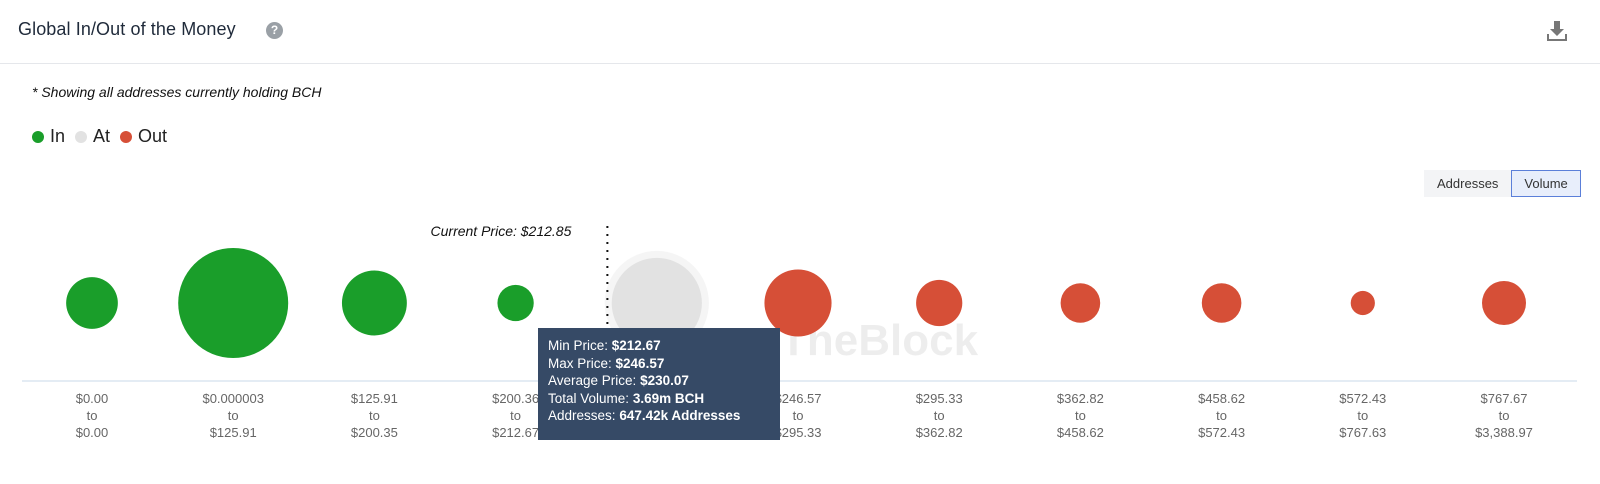  What do you see at coordinates (38, 136) in the screenshot?
I see `legend-dot-in` at bounding box center [38, 136].